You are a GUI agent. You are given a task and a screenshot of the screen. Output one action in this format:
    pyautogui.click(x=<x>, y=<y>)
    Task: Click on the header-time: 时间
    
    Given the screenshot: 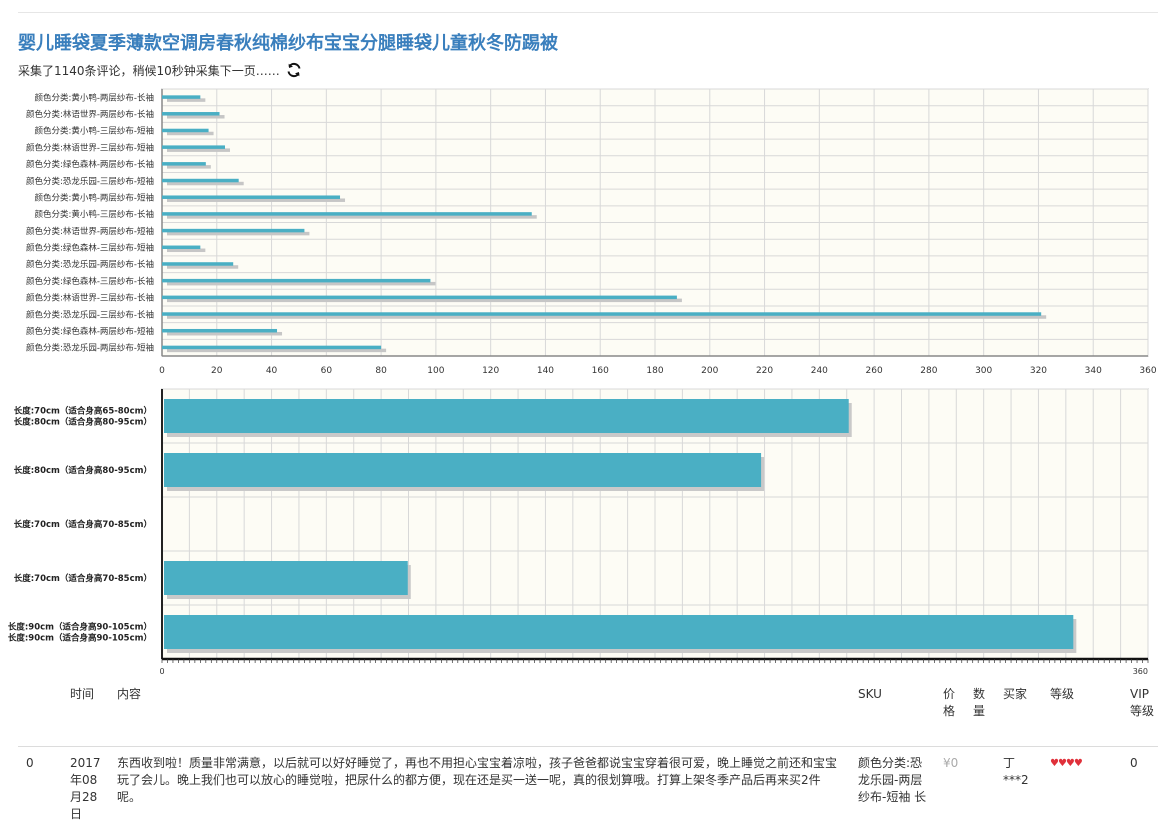 What is the action you would take?
    pyautogui.click(x=82, y=694)
    